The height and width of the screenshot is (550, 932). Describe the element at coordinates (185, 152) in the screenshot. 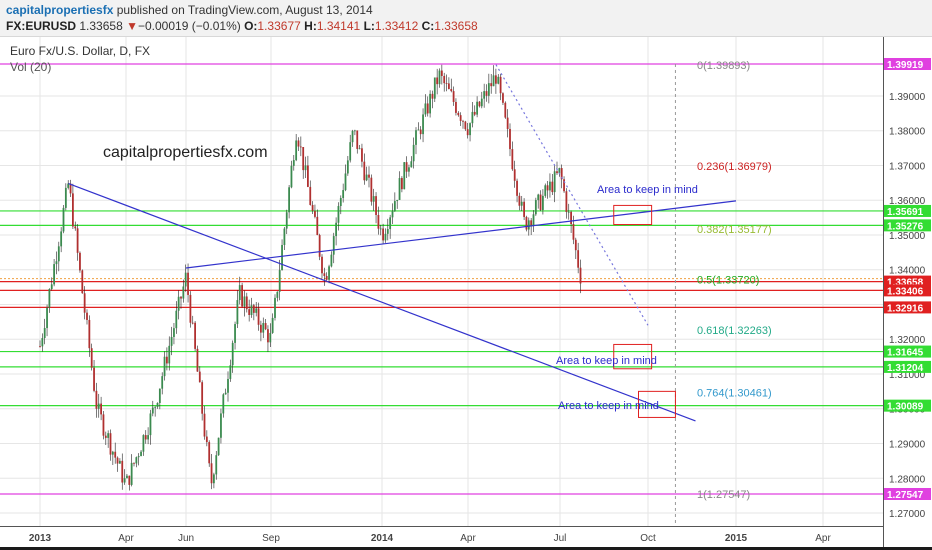

I see `watermark: capitalpropertiesfx.com` at that location.